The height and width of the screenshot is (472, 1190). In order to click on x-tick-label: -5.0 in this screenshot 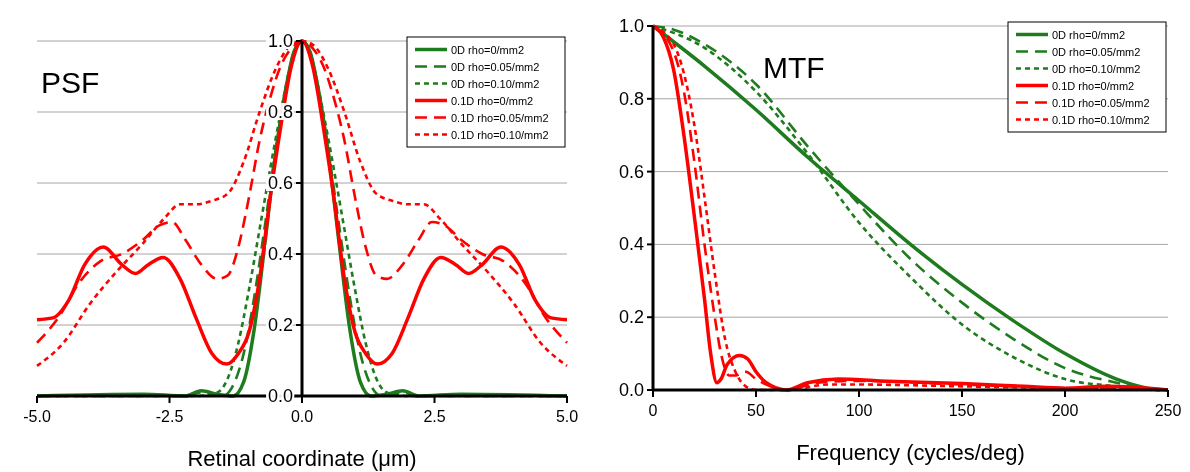, I will do `click(37, 416)`.